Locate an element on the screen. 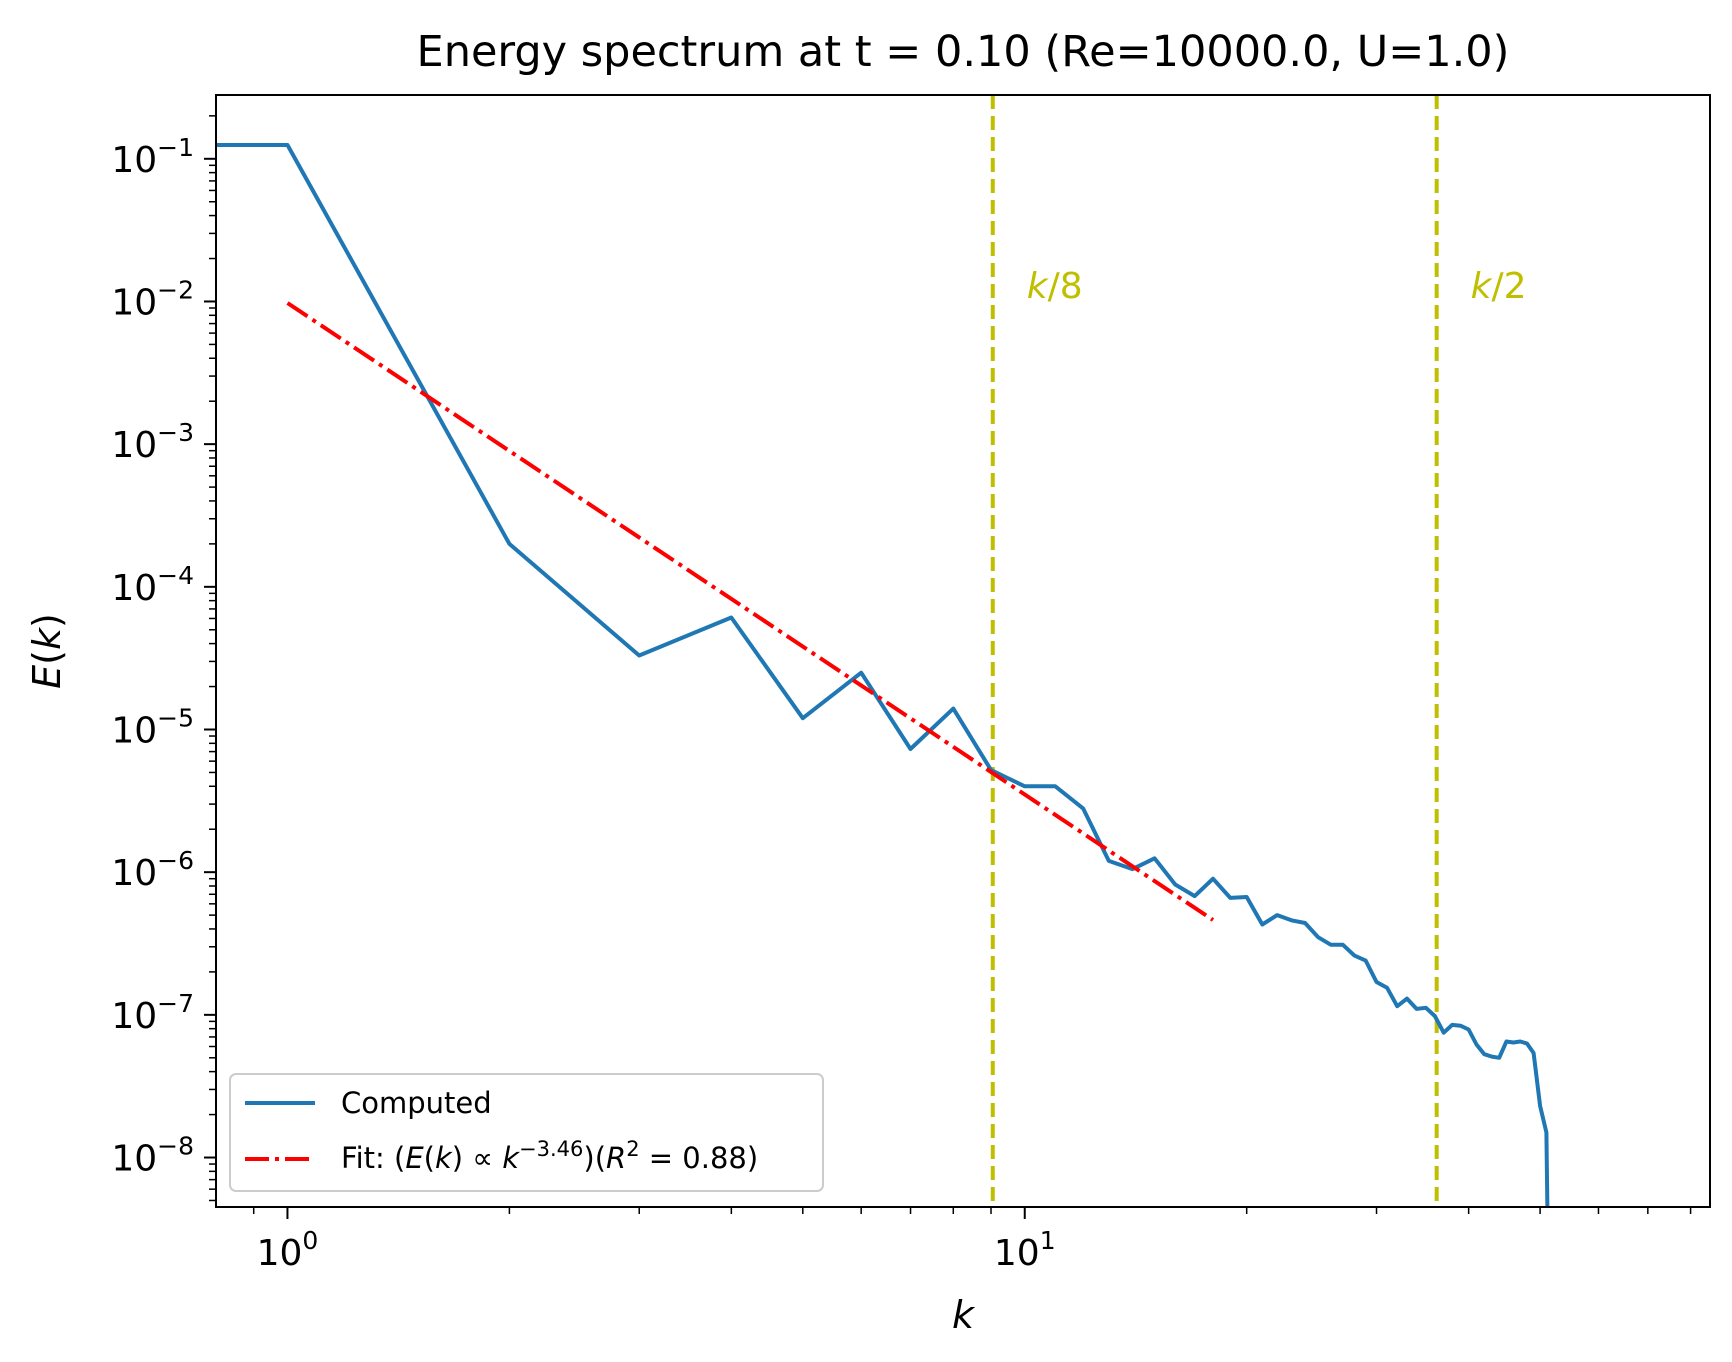 The height and width of the screenshot is (1362, 1732). reference-line-labels: k/8 k/2 is located at coordinates (1277, 286).